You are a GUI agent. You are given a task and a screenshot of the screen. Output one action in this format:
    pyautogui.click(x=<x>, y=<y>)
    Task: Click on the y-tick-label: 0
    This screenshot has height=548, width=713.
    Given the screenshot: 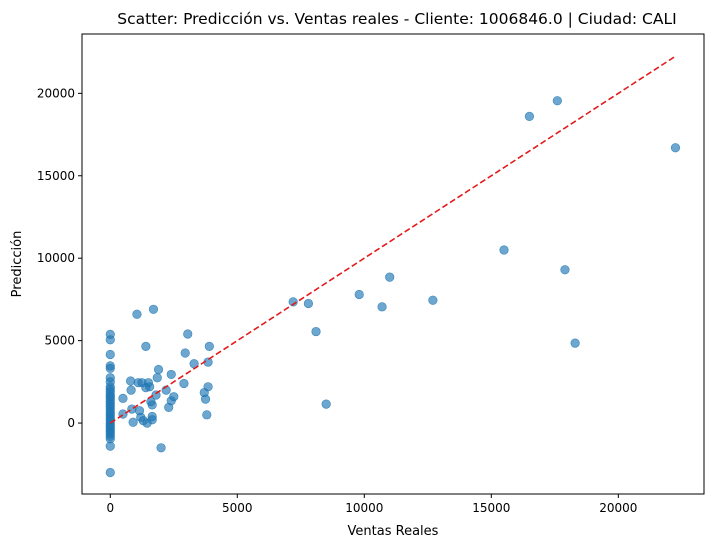 What is the action you would take?
    pyautogui.click(x=71, y=423)
    